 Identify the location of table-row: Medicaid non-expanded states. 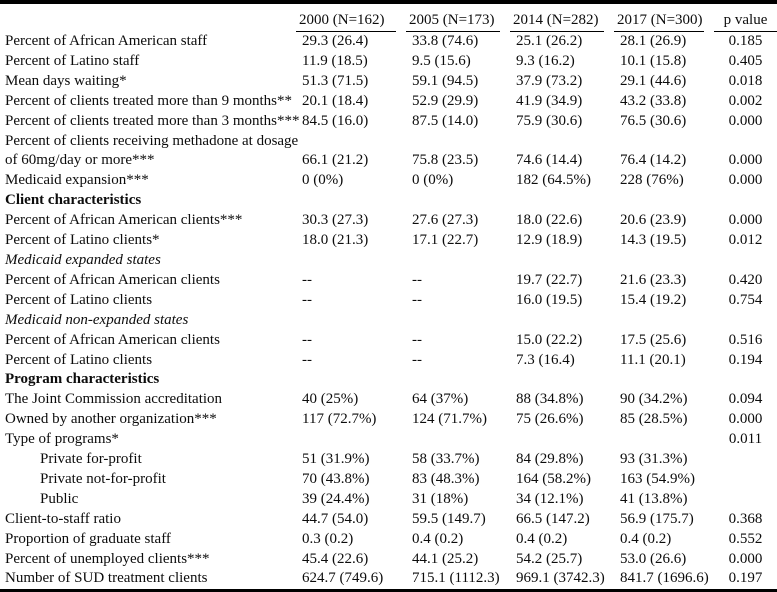
(388, 321).